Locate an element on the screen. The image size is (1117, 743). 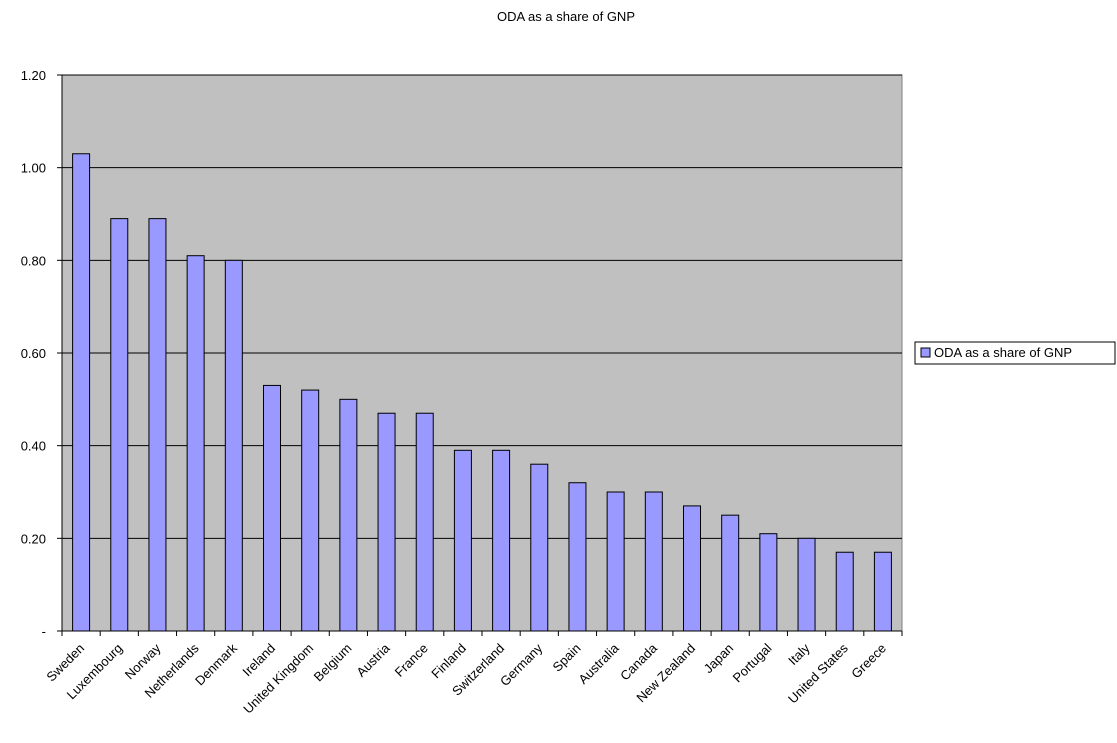
y-tick-label: 1.20 is located at coordinates (33, 75).